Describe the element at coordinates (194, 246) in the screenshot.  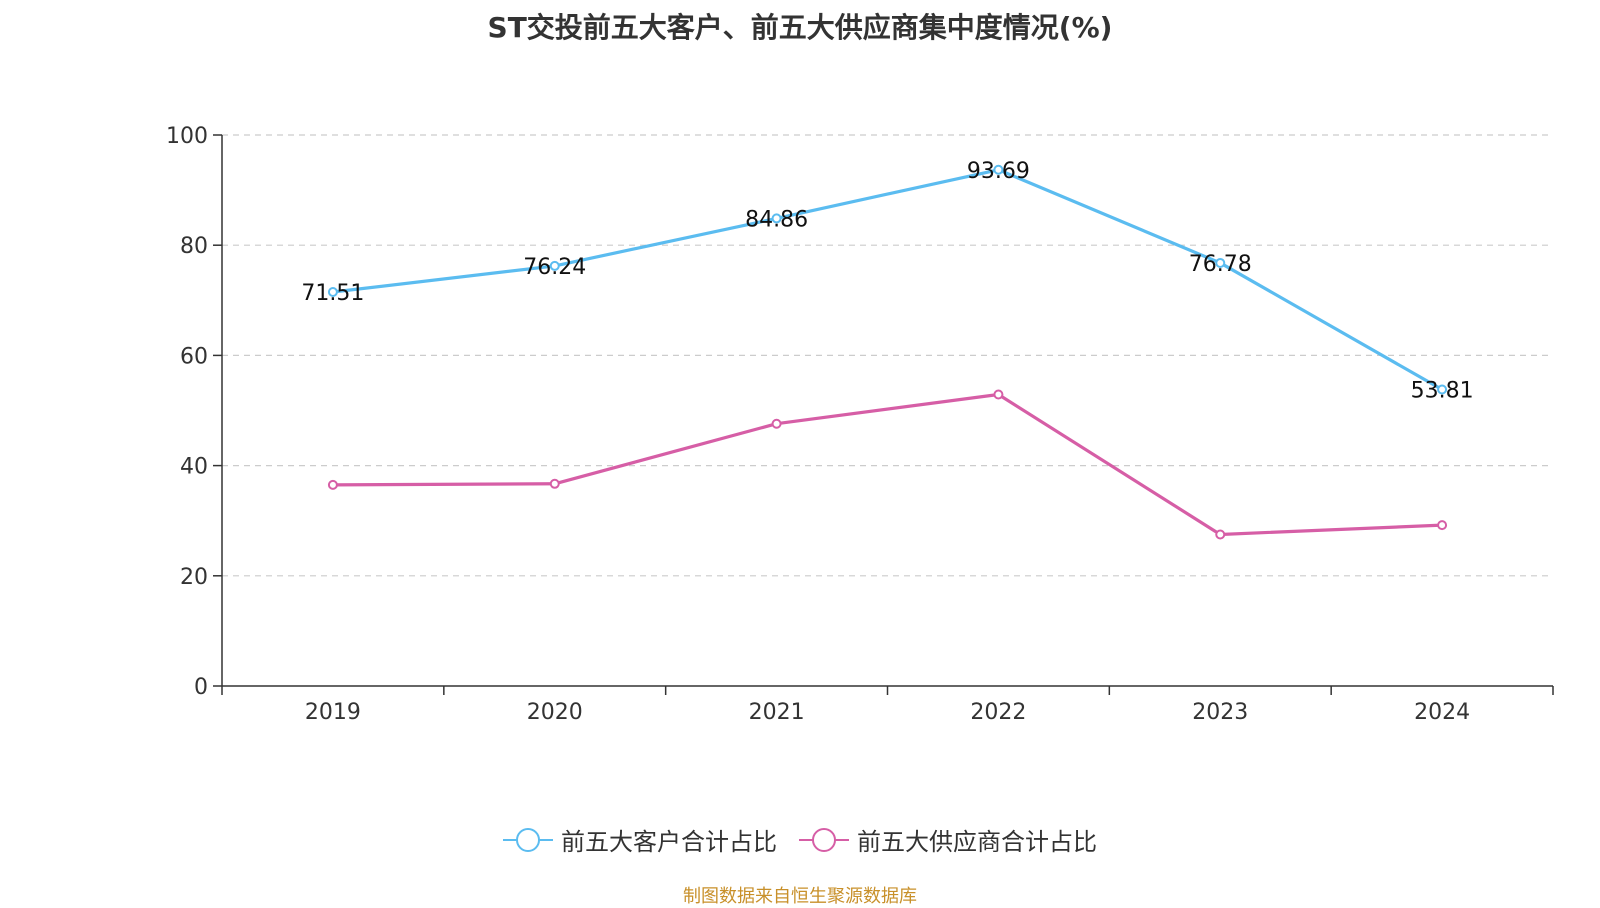
I see `y-tick-label: 80` at that location.